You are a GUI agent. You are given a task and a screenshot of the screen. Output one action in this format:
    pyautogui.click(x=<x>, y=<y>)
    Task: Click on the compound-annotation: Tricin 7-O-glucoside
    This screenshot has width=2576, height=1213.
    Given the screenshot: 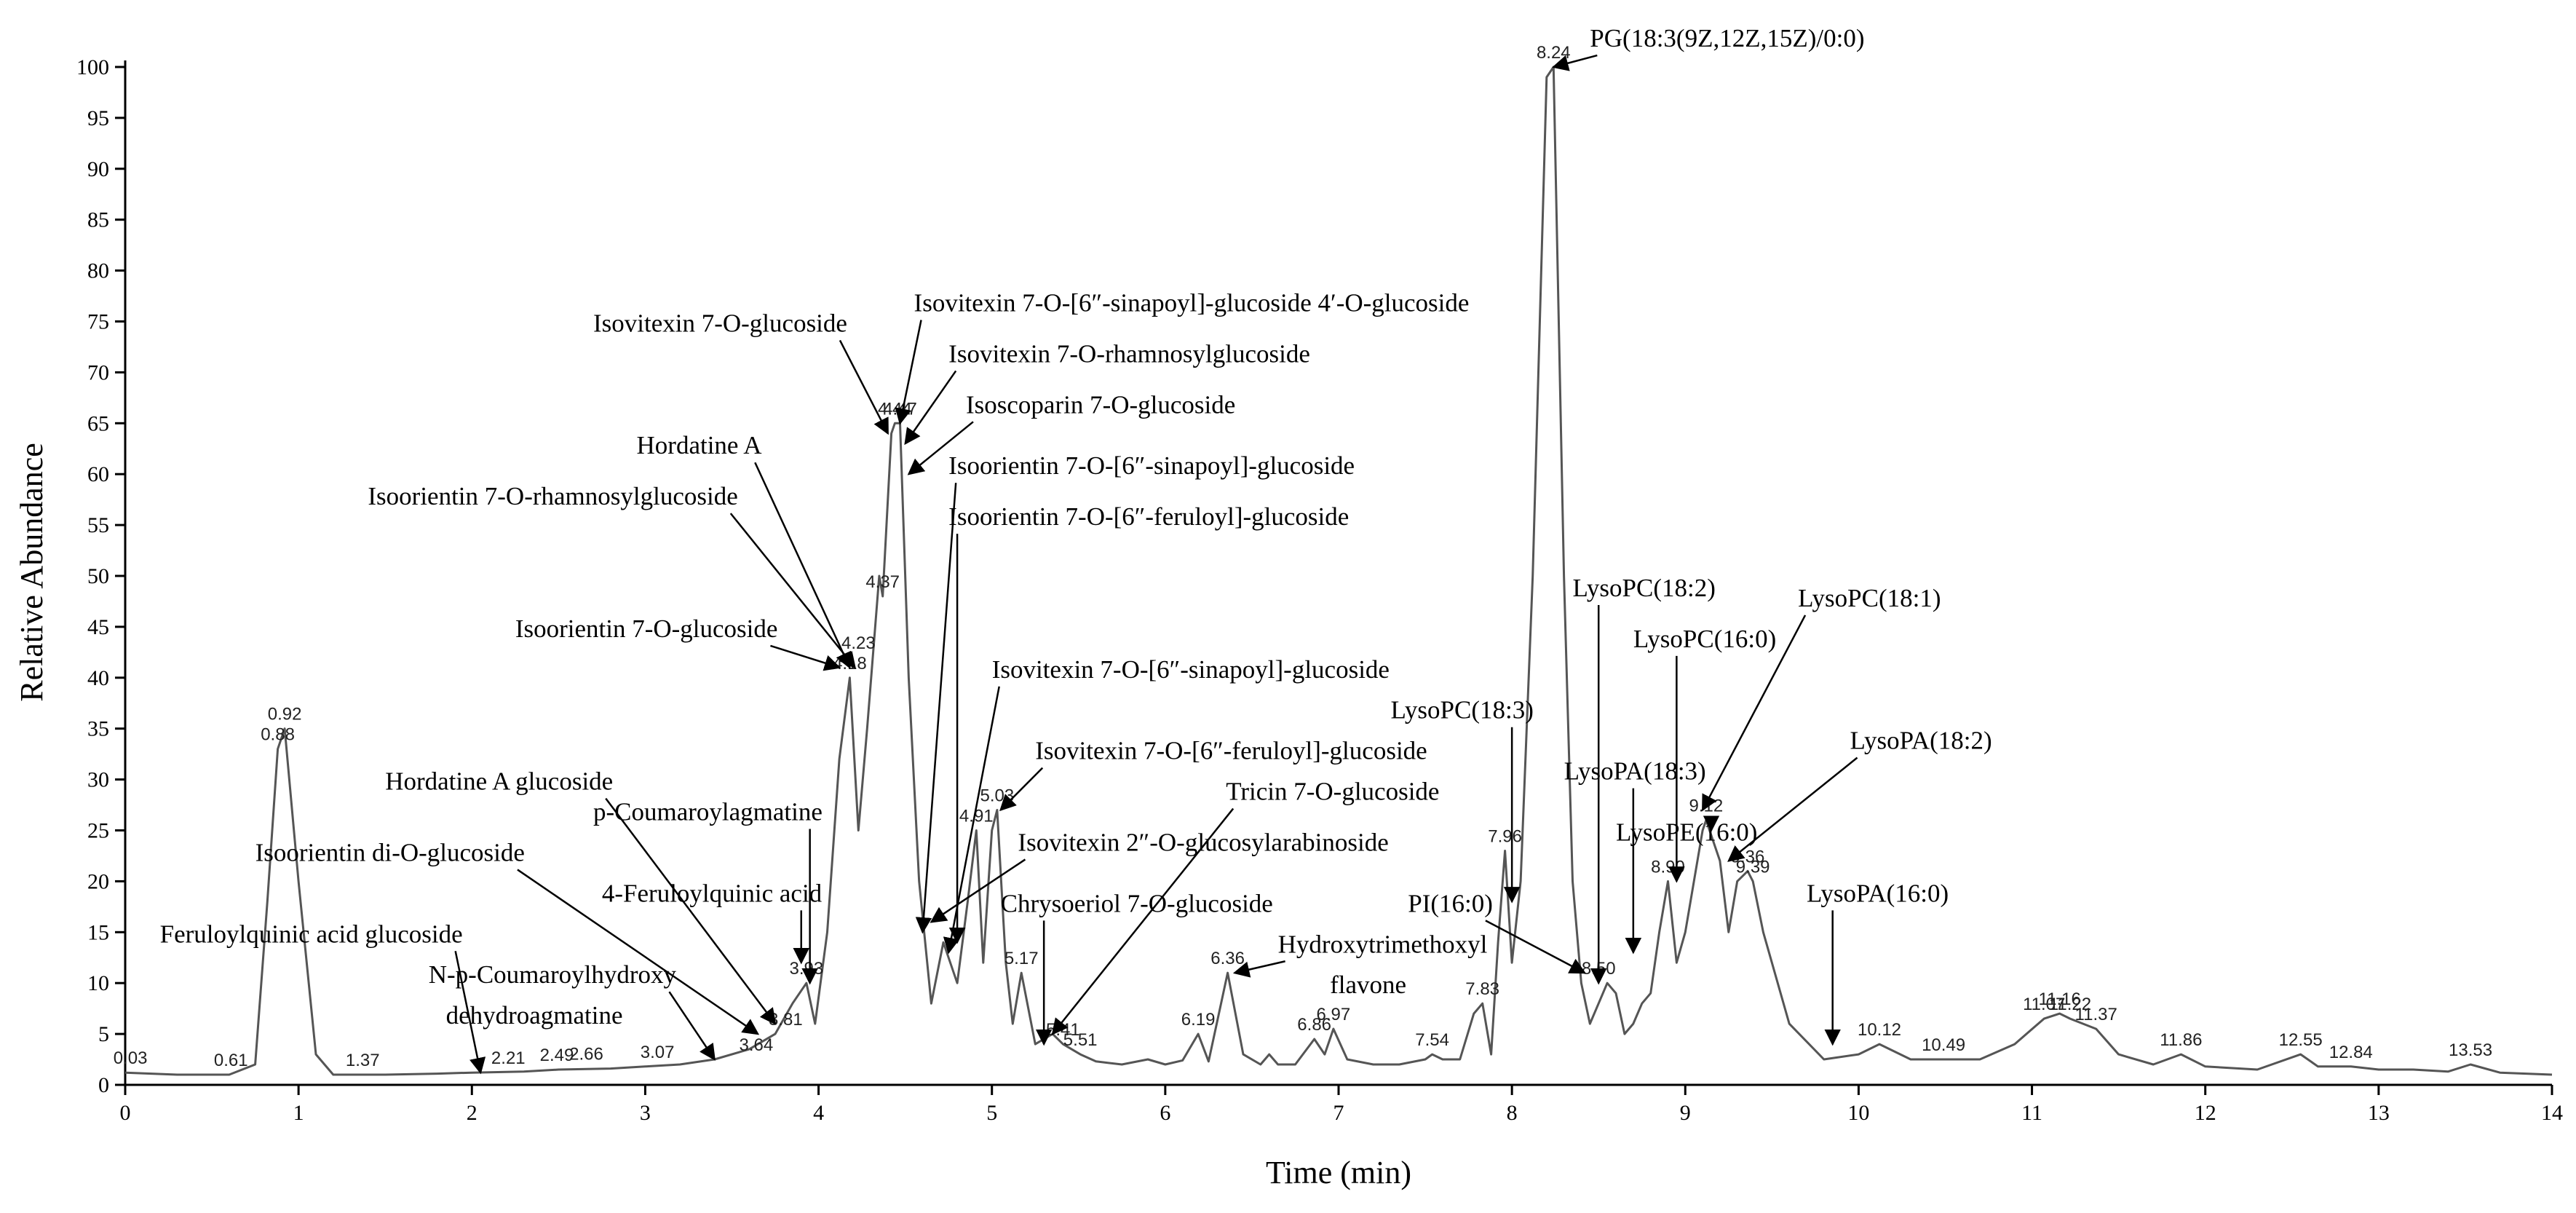 What is the action you would take?
    pyautogui.click(x=1332, y=792)
    